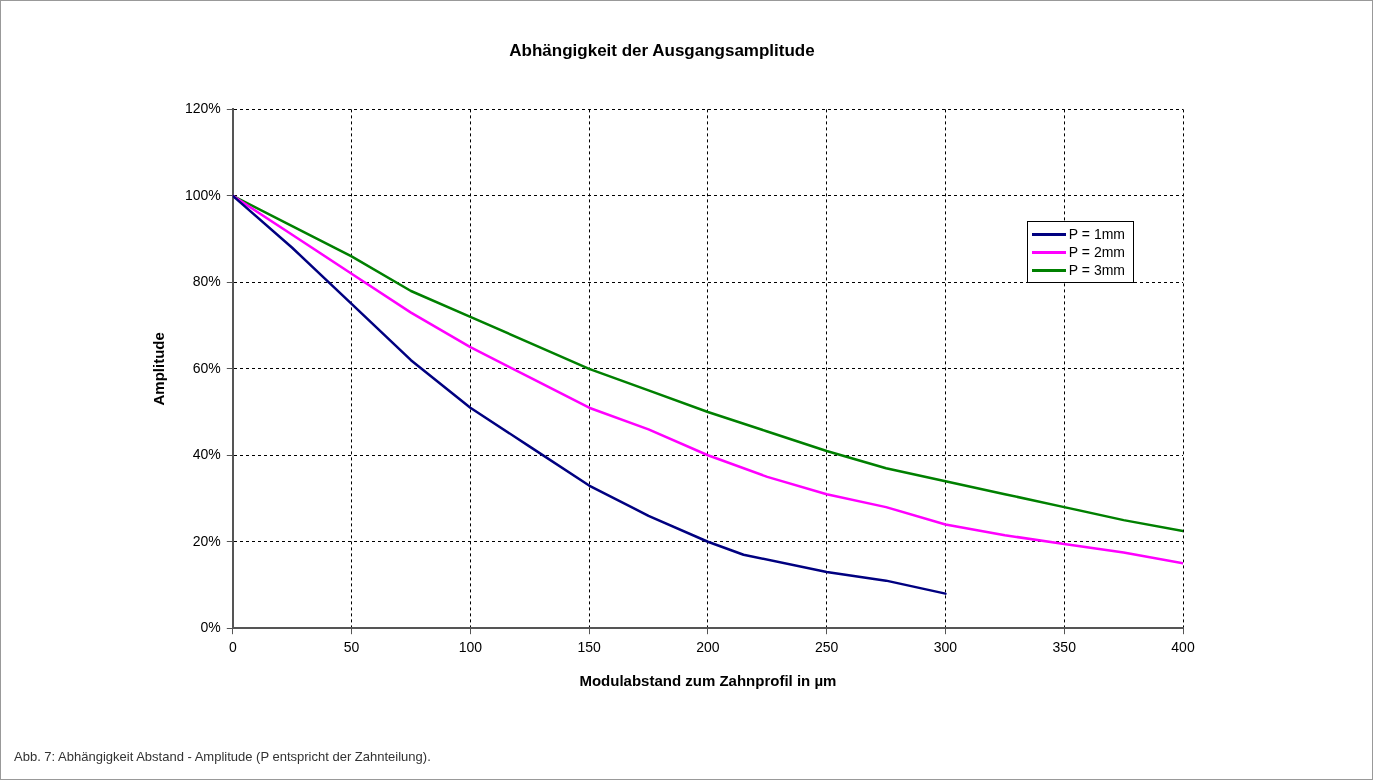 Image resolution: width=1373 pixels, height=780 pixels. What do you see at coordinates (206, 454) in the screenshot?
I see `y-tick-label: 40%` at bounding box center [206, 454].